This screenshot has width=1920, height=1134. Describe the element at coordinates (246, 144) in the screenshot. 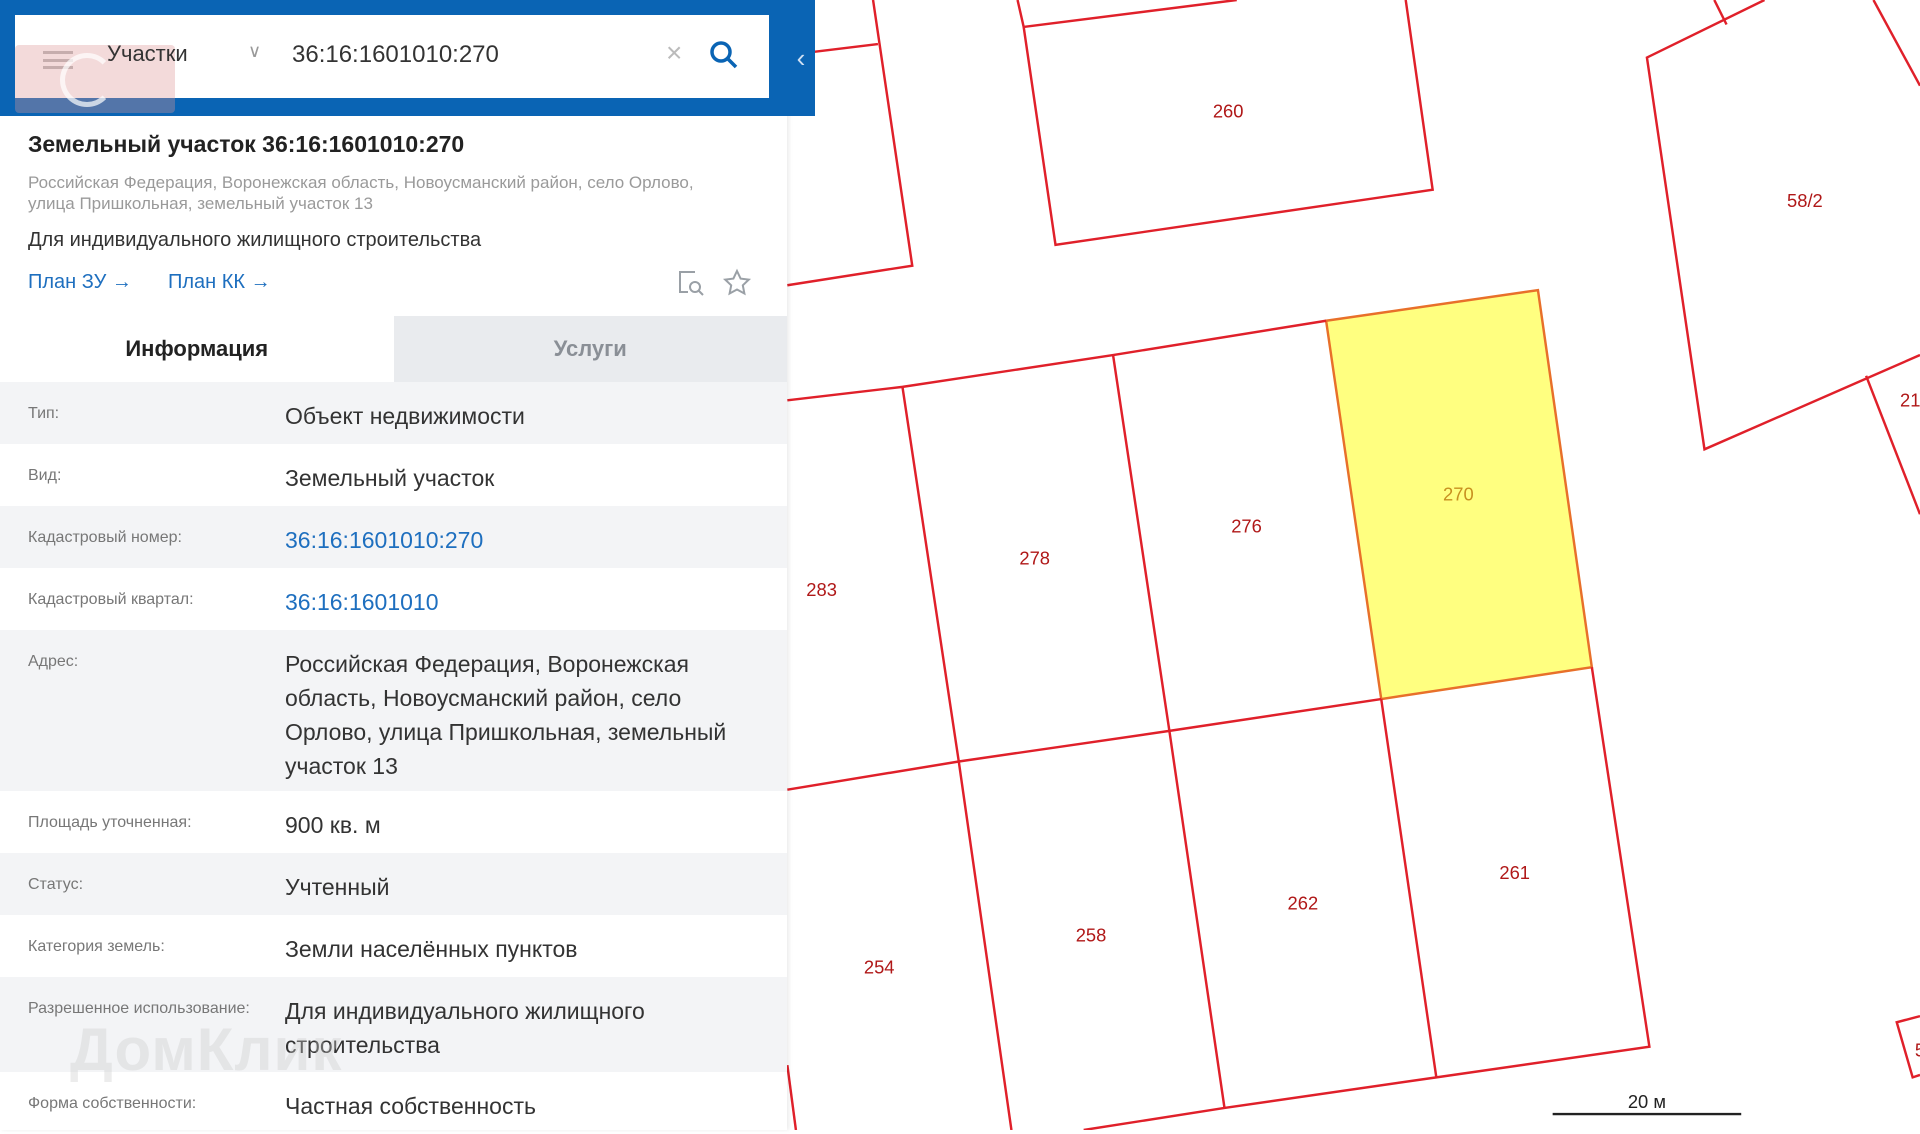

I see `parcel-title: Земельный участок 36:16:1601010:270` at that location.